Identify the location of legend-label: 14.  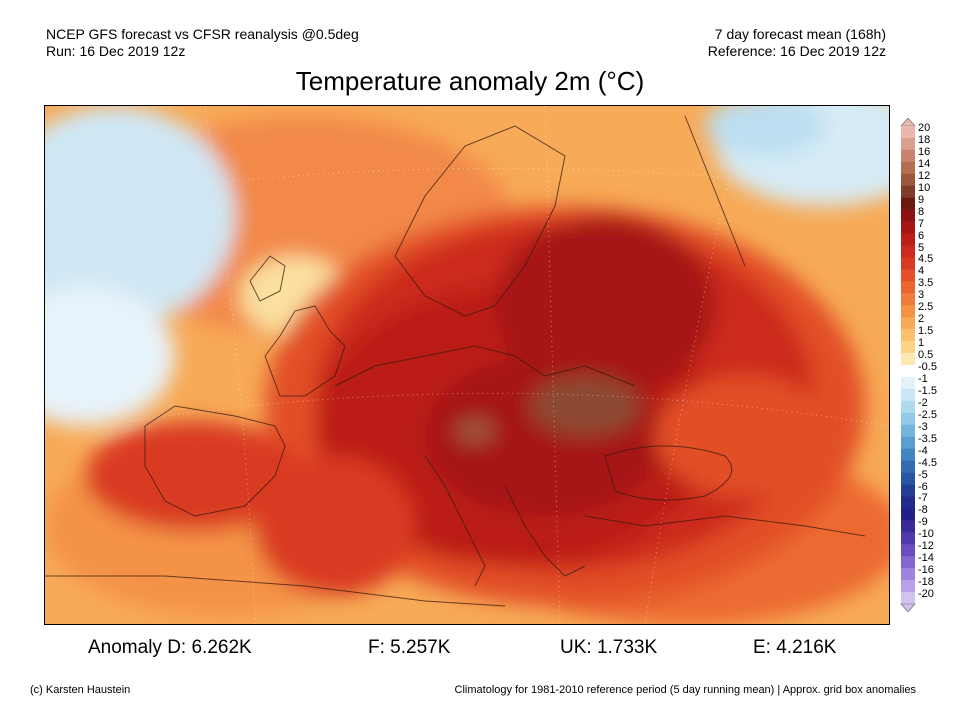
(924, 163).